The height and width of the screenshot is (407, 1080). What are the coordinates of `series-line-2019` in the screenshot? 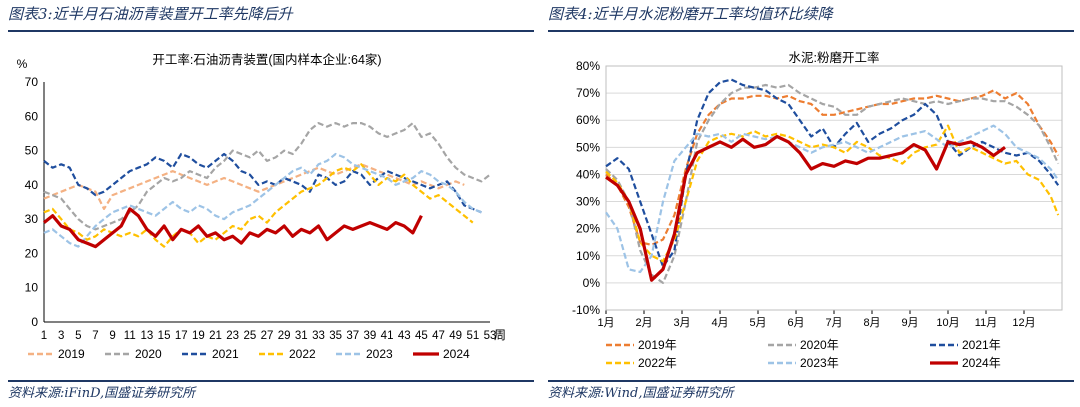 It's located at (254, 186).